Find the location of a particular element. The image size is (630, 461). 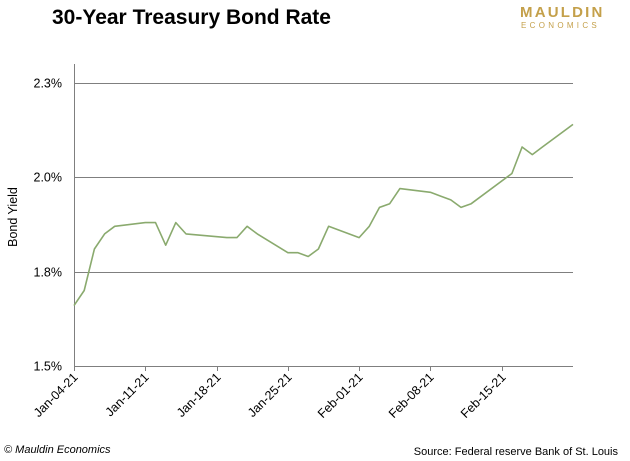

y-tick-label: 1.5% is located at coordinates (48, 367).